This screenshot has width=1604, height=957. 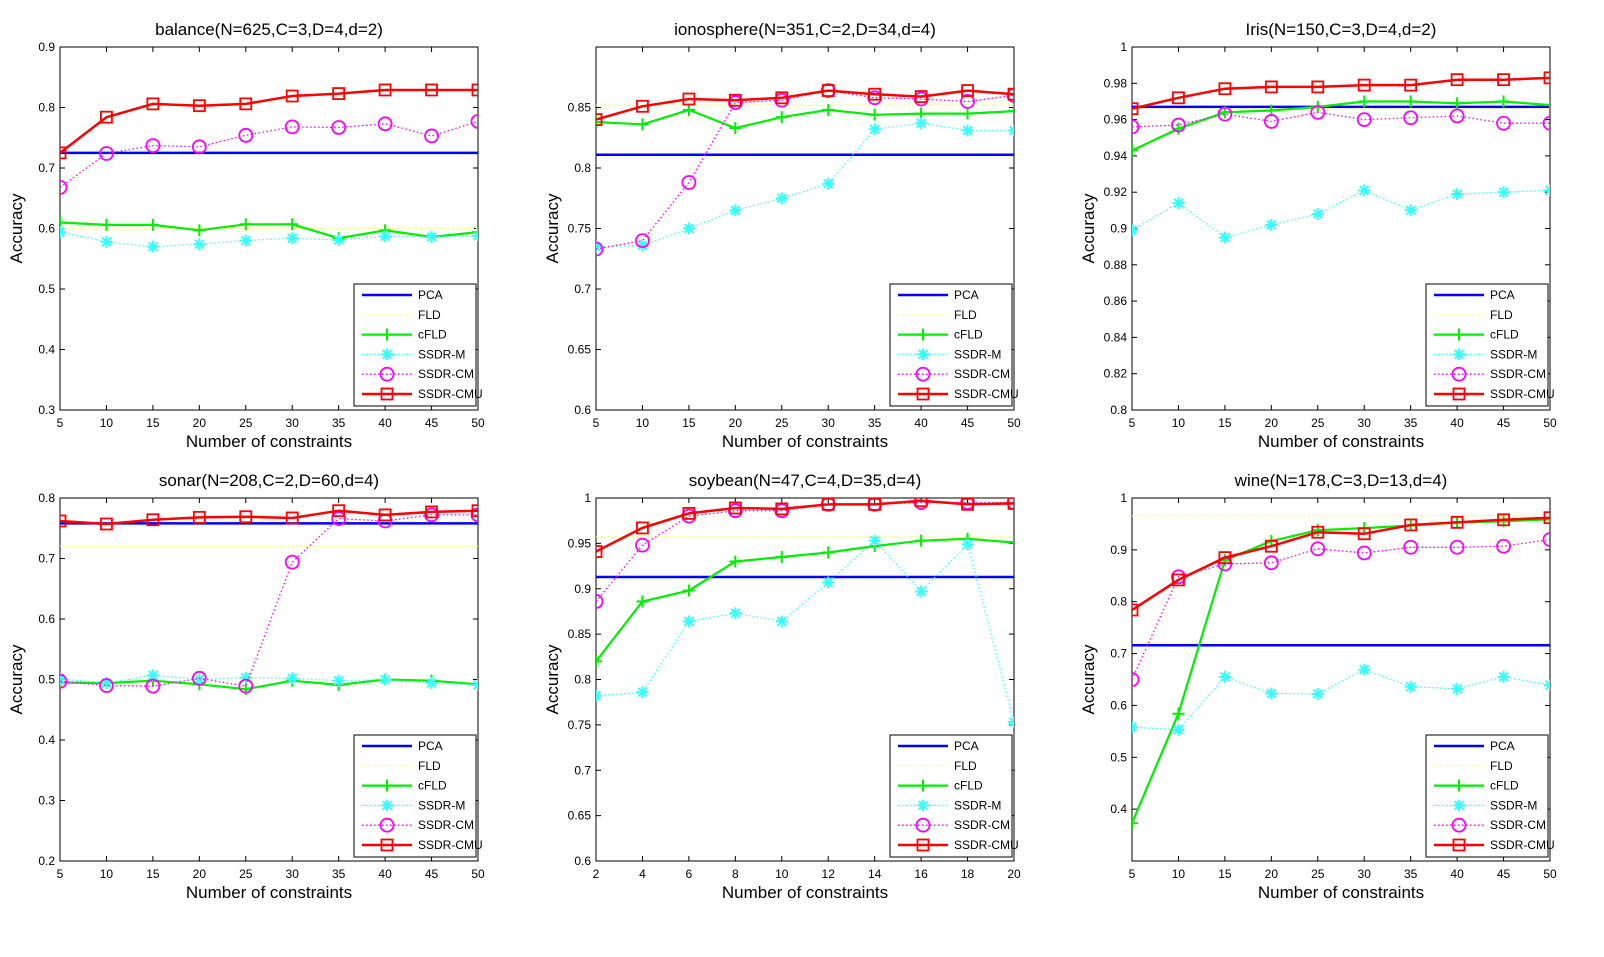 What do you see at coordinates (805, 480) in the screenshot?
I see `chart-title: soybean(N=47,C=4,D=35,d=4)` at bounding box center [805, 480].